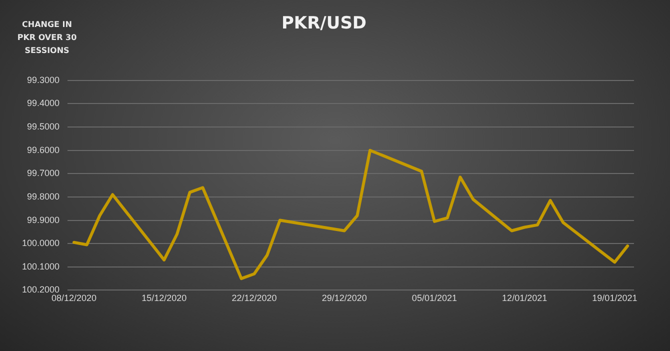 The image size is (670, 351). What do you see at coordinates (41, 243) in the screenshot?
I see `y-tick-label: 100.0000` at bounding box center [41, 243].